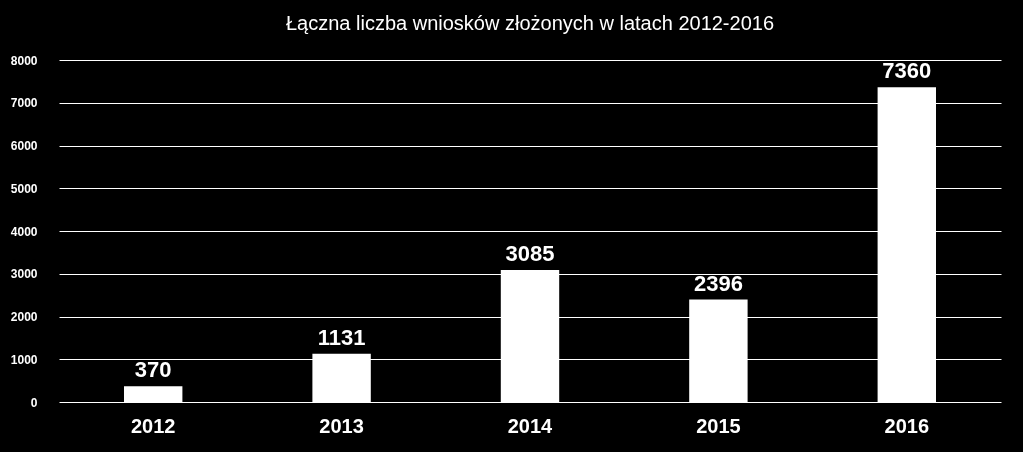 This screenshot has height=452, width=1023. I want to click on x-tick-label: 2015, so click(718, 425).